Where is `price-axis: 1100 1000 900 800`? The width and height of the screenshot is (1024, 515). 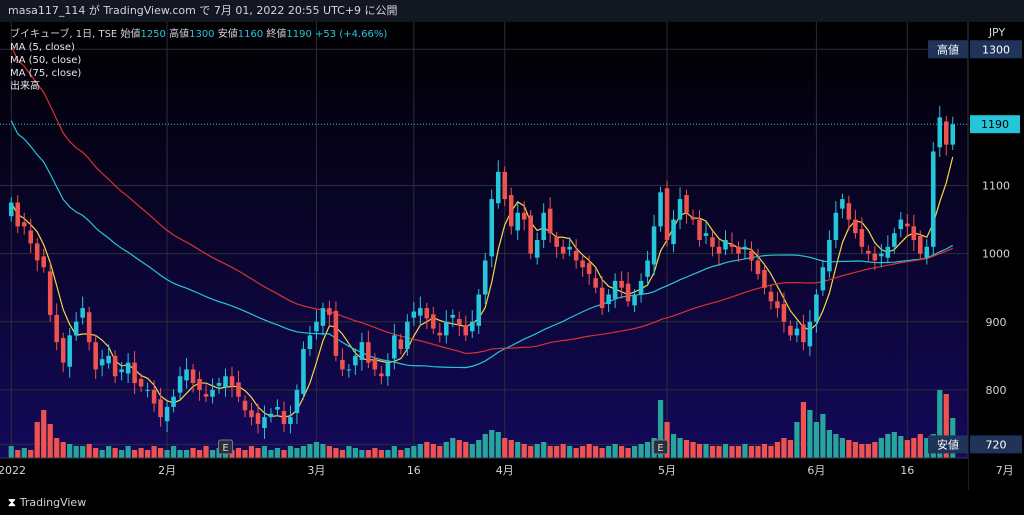
price-axis: 1100 1000 900 800 is located at coordinates (996, 288).